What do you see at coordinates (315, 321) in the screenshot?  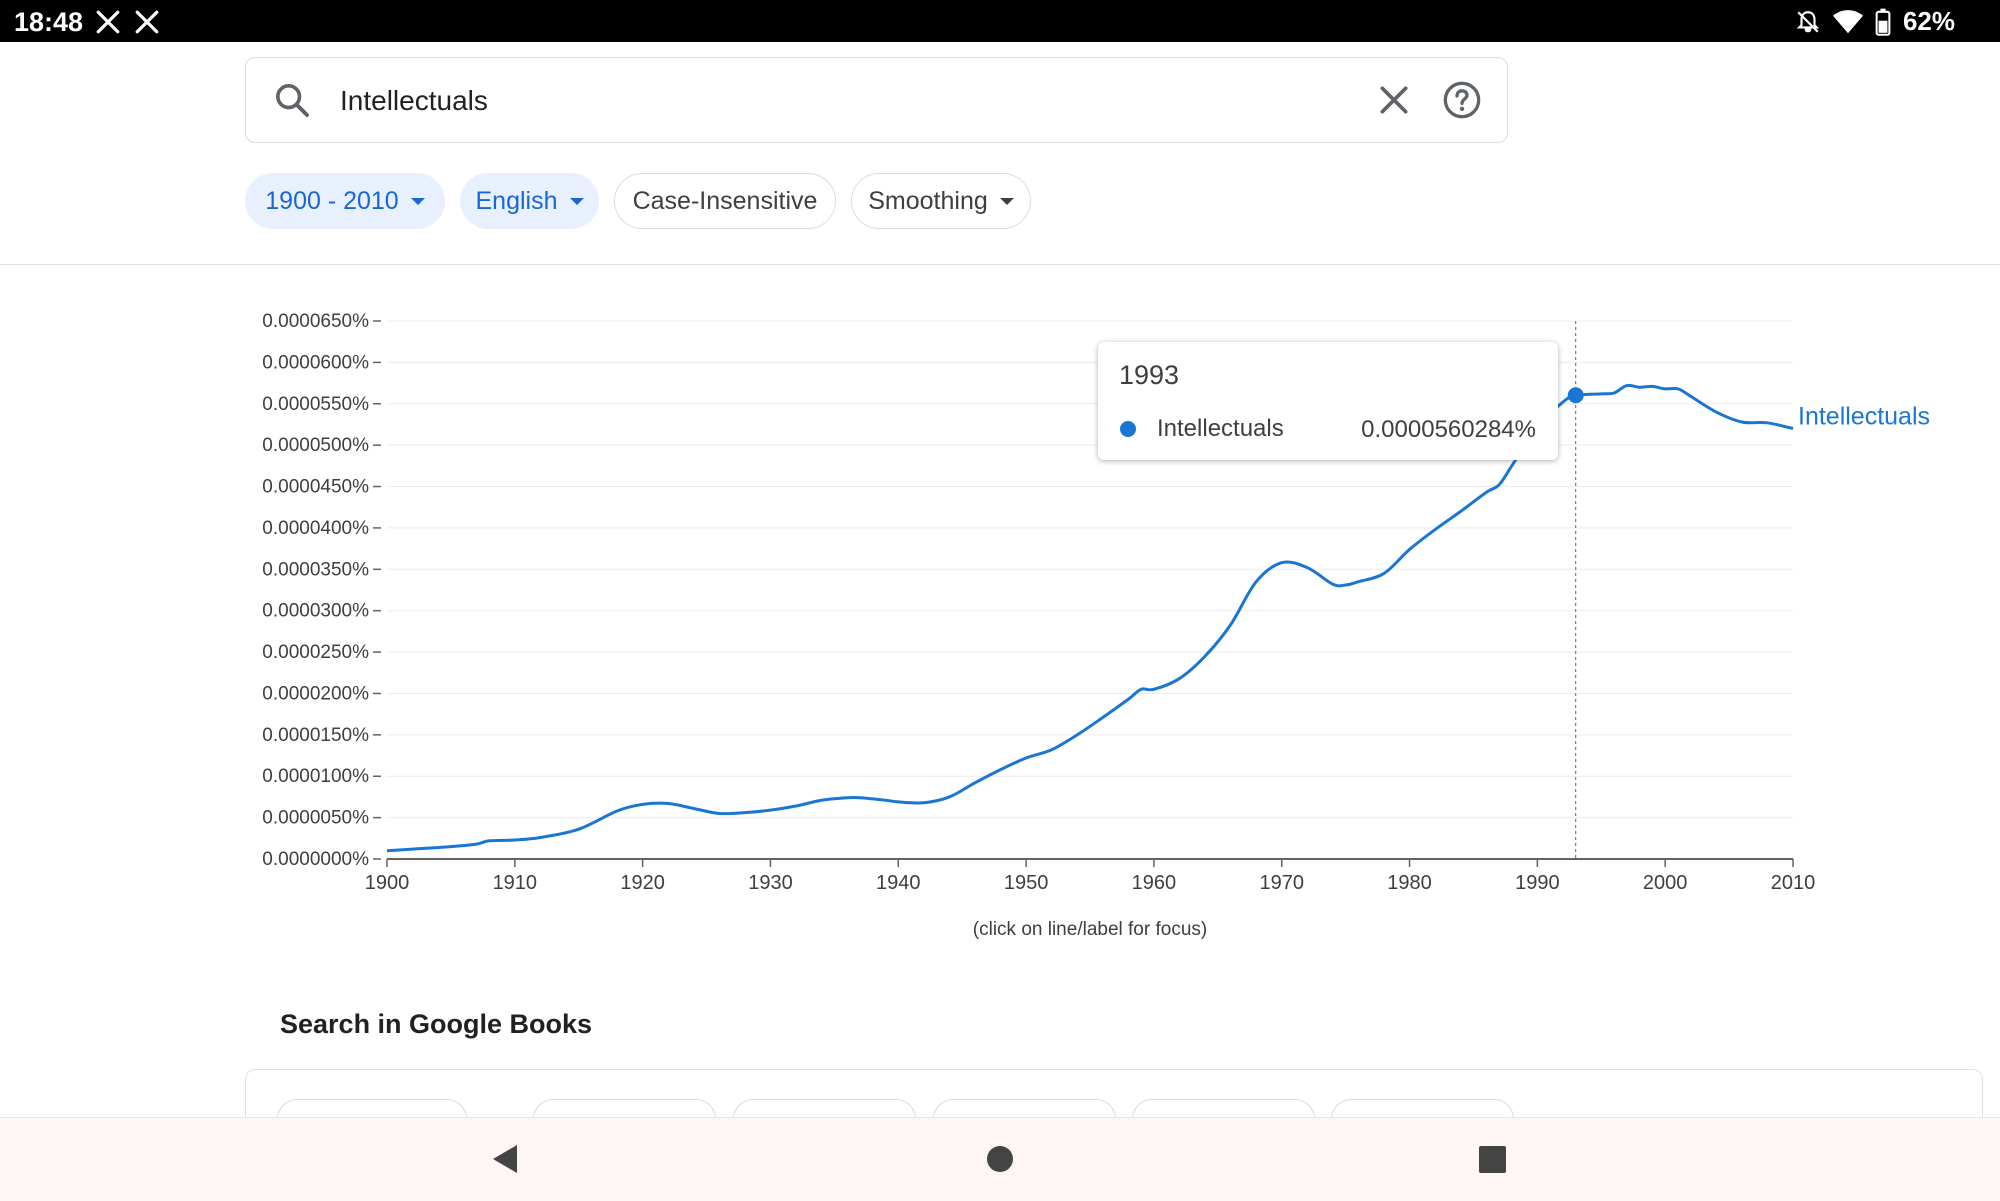 I see `y-tick-label: 0.0000650%` at bounding box center [315, 321].